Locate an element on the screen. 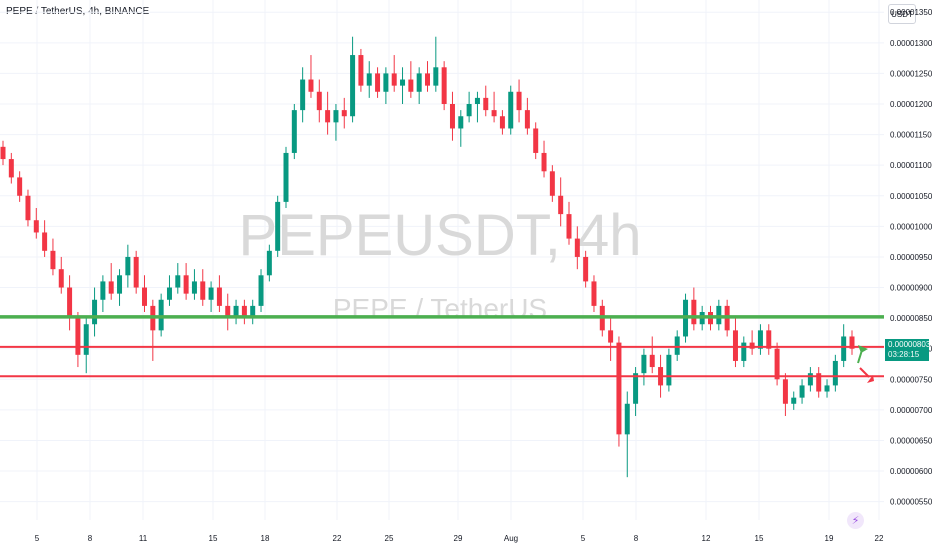 The width and height of the screenshot is (932, 550). y-tick-label: 0.00001300 is located at coordinates (911, 43).